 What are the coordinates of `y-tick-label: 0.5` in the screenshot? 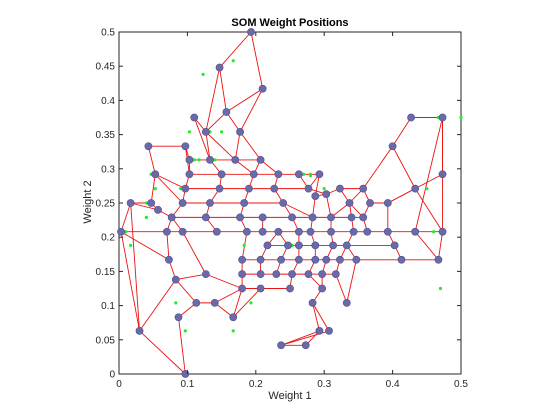 It's located at (108, 33).